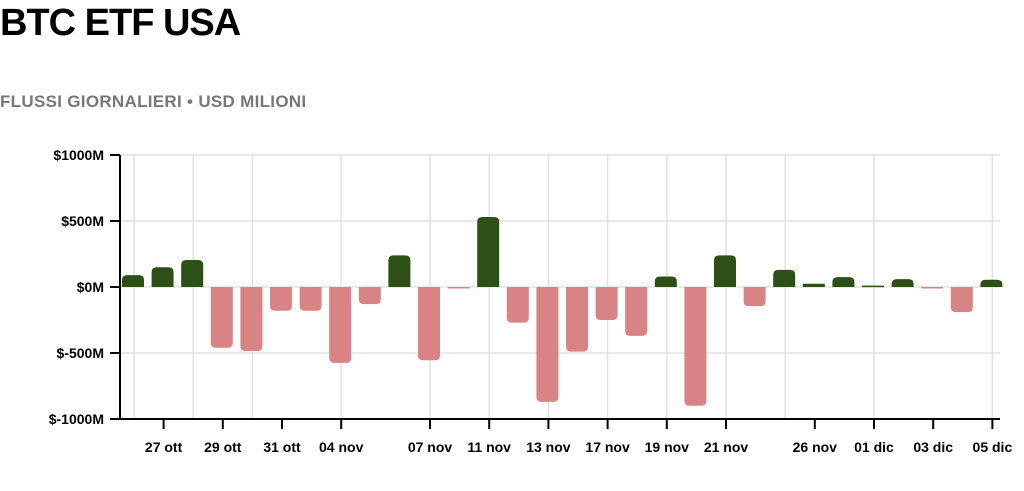 The image size is (1024, 491). I want to click on y-tick-label: $-500M, so click(80, 353).